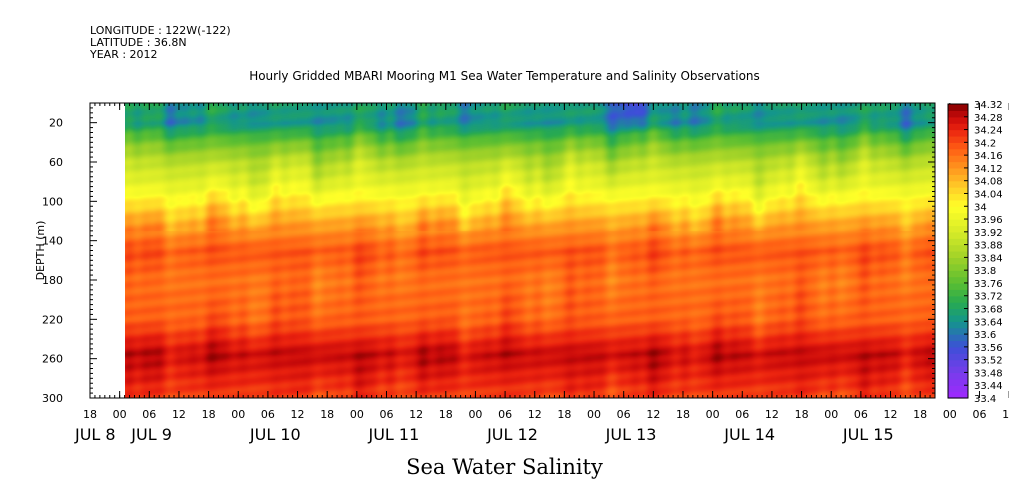 The image size is (1009, 504). What do you see at coordinates (988, 169) in the screenshot?
I see `colorbar-label: 34.12` at bounding box center [988, 169].